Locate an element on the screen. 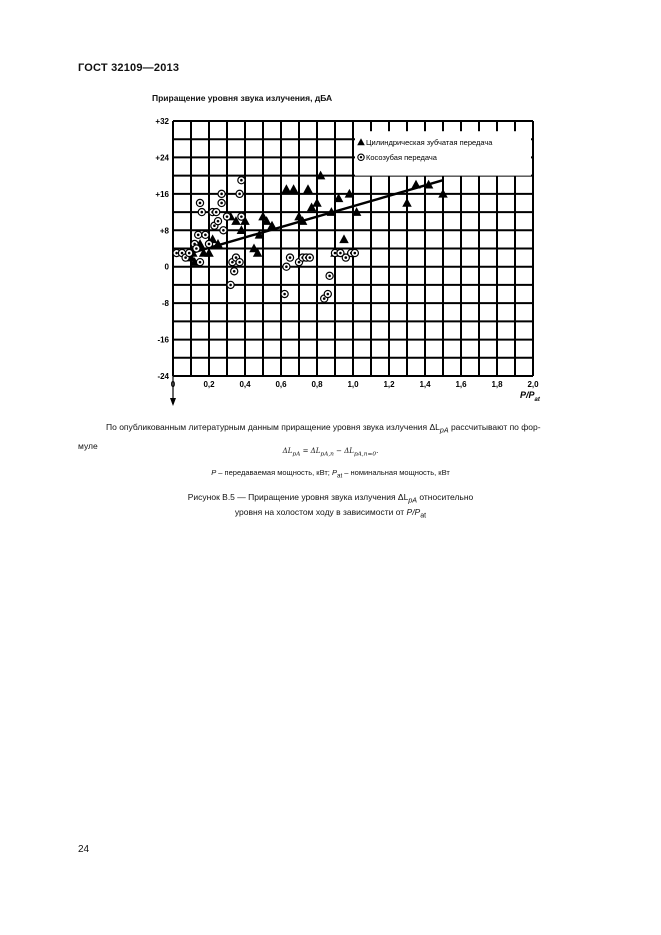  x-tick-label: 0 is located at coordinates (173, 384).